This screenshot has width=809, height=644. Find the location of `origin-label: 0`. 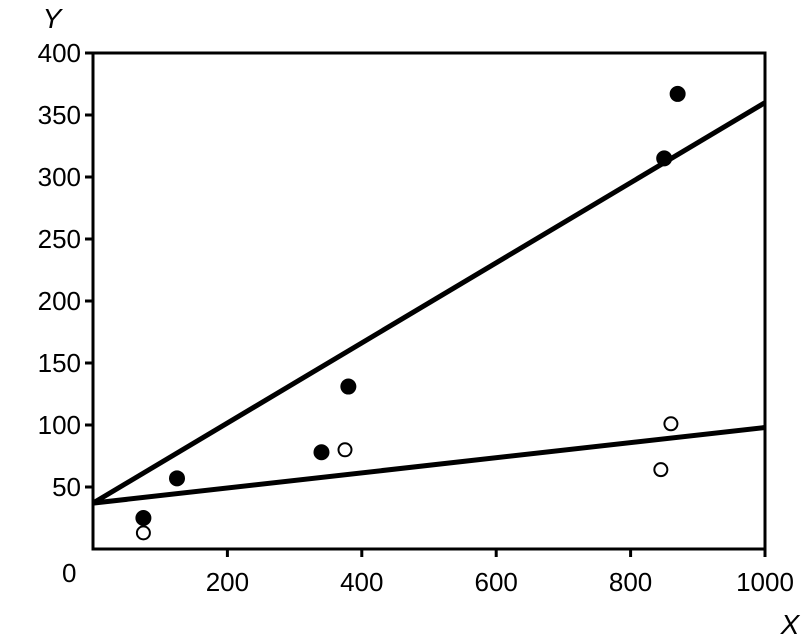

origin-label: 0 is located at coordinates (69, 573).